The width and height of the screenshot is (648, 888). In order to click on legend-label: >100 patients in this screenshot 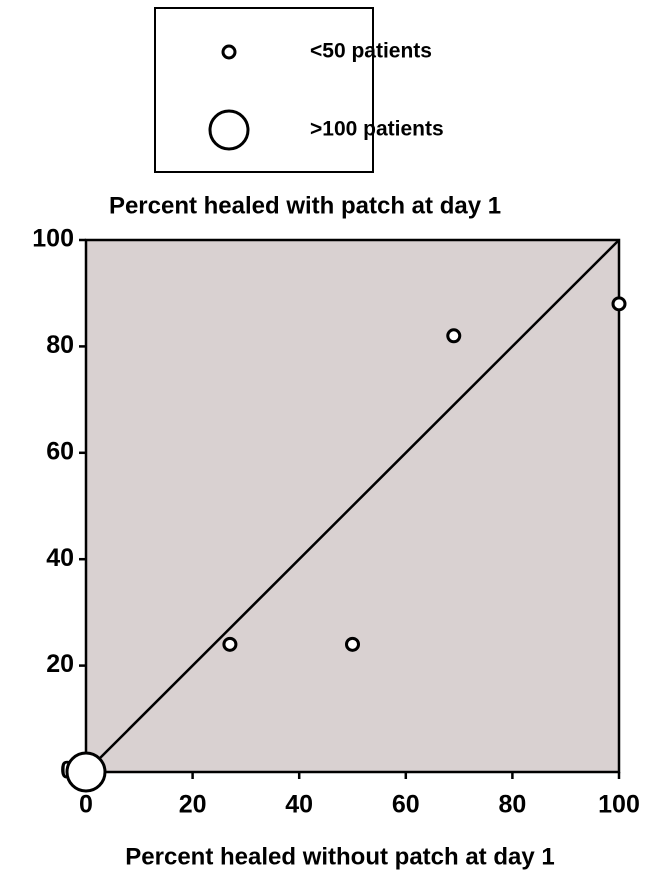, I will do `click(377, 129)`.